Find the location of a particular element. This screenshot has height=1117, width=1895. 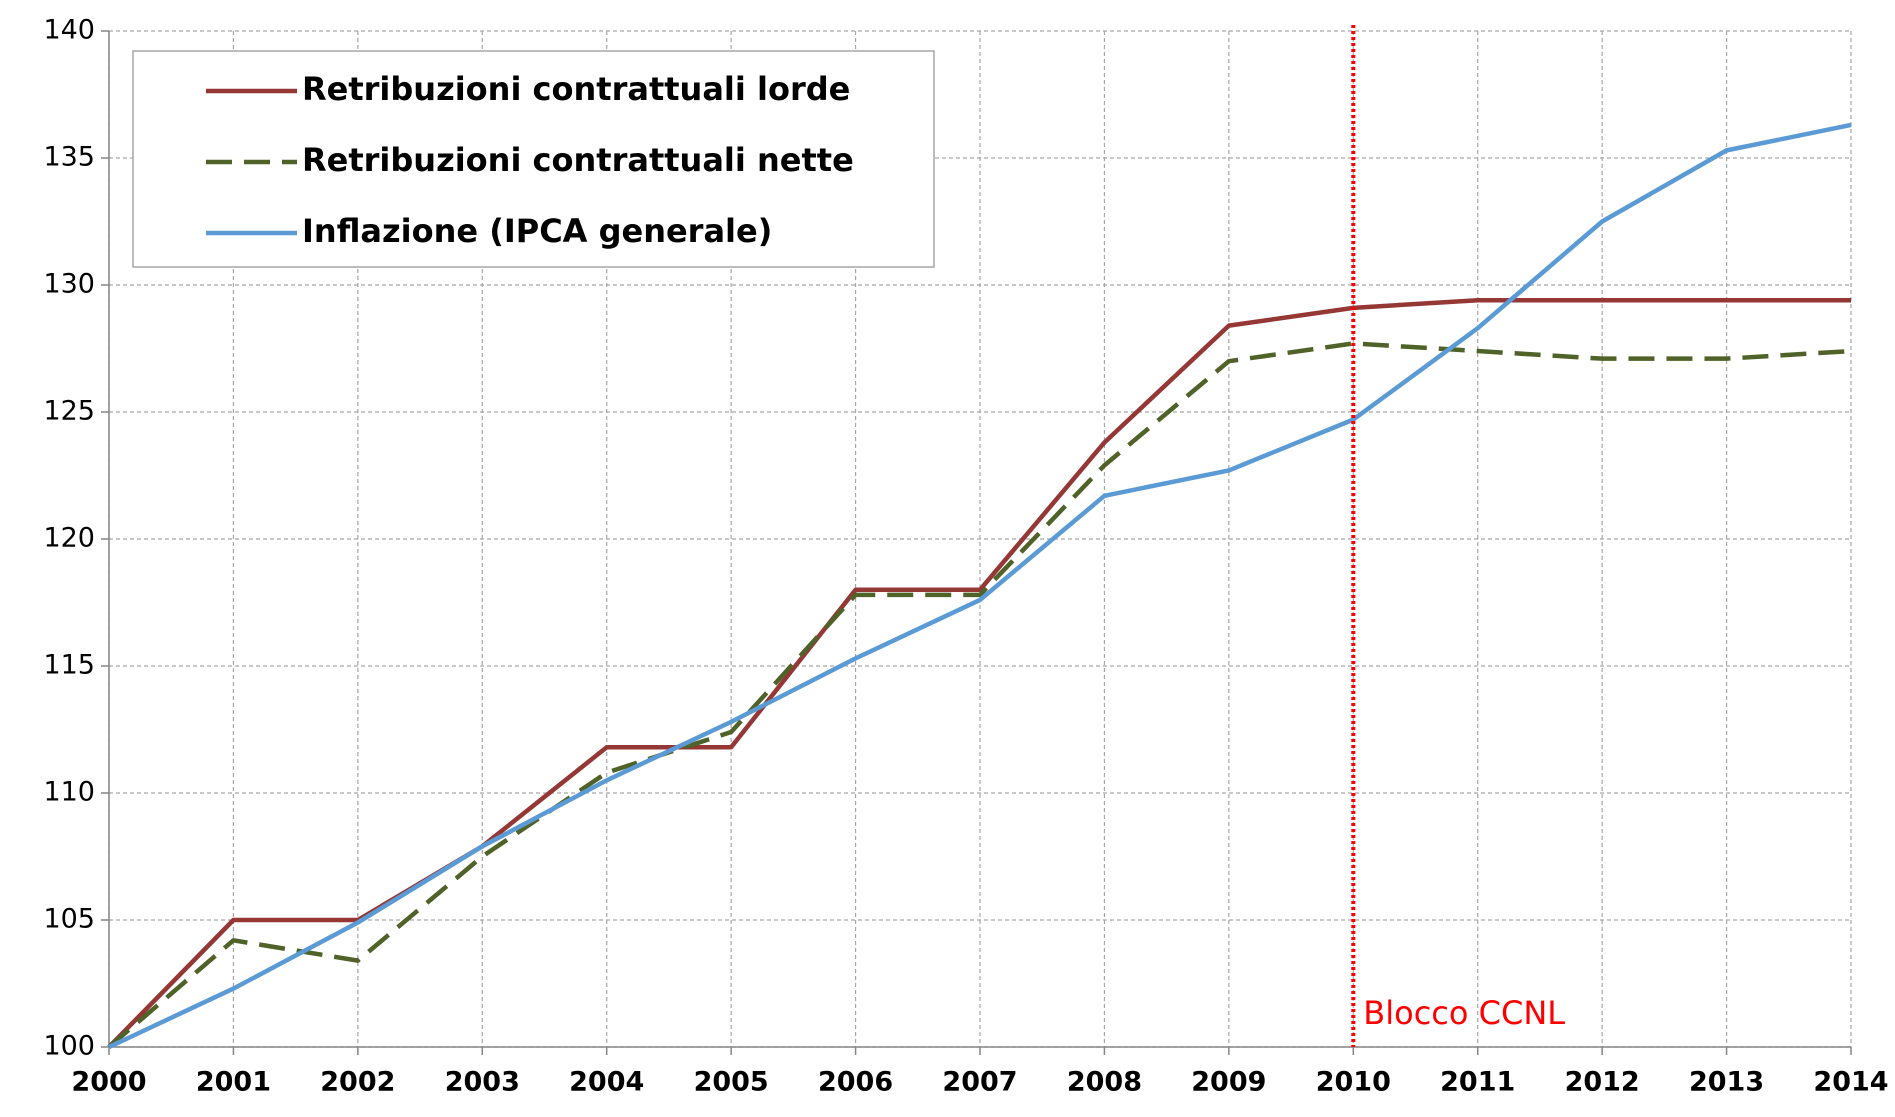

y-tick-label: 100 is located at coordinates (69, 1046).